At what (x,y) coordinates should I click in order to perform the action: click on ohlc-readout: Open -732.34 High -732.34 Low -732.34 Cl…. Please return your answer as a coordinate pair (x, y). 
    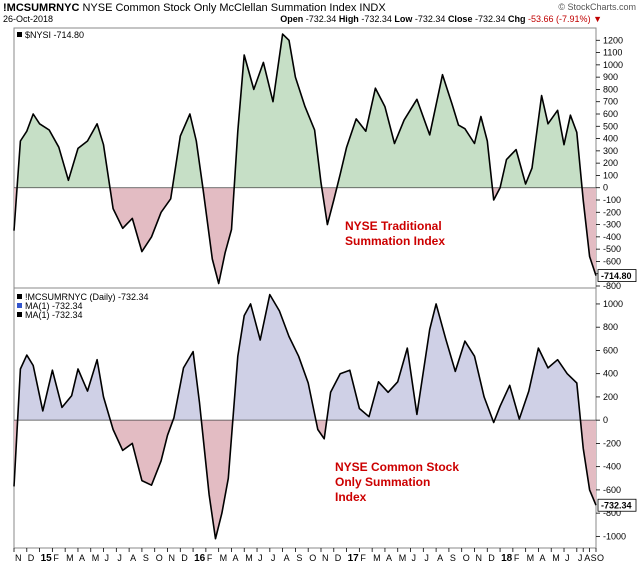
    Looking at the image, I should click on (441, 19).